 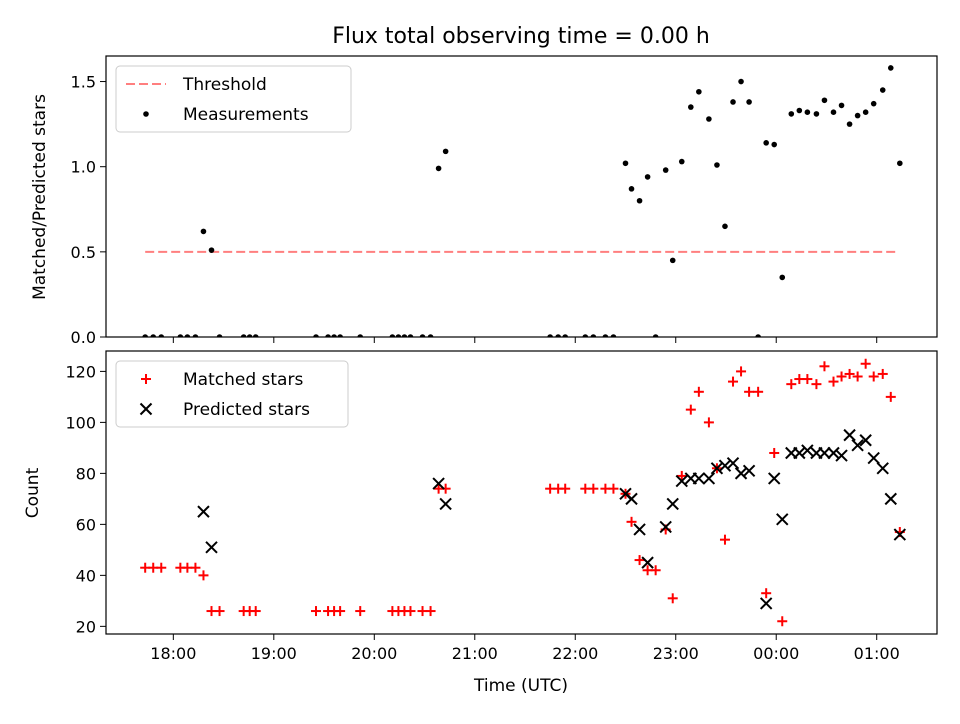 I want to click on top-legend: Threshold Measurements, so click(x=233, y=99).